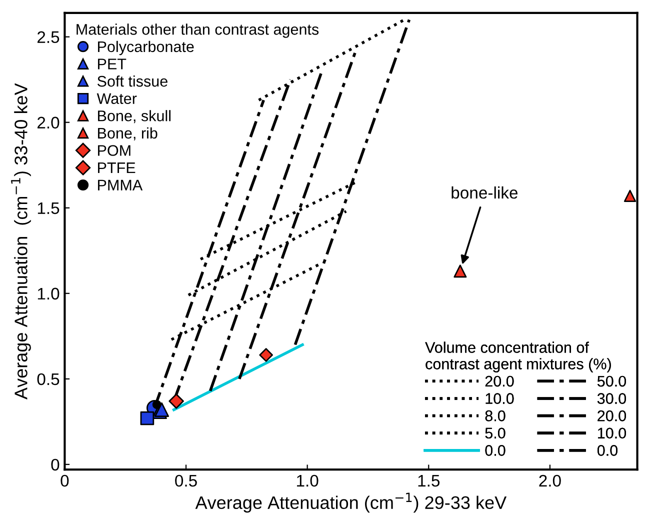 The image size is (647, 516). What do you see at coordinates (55, 464) in the screenshot?
I see `y-tick-label: 0` at bounding box center [55, 464].